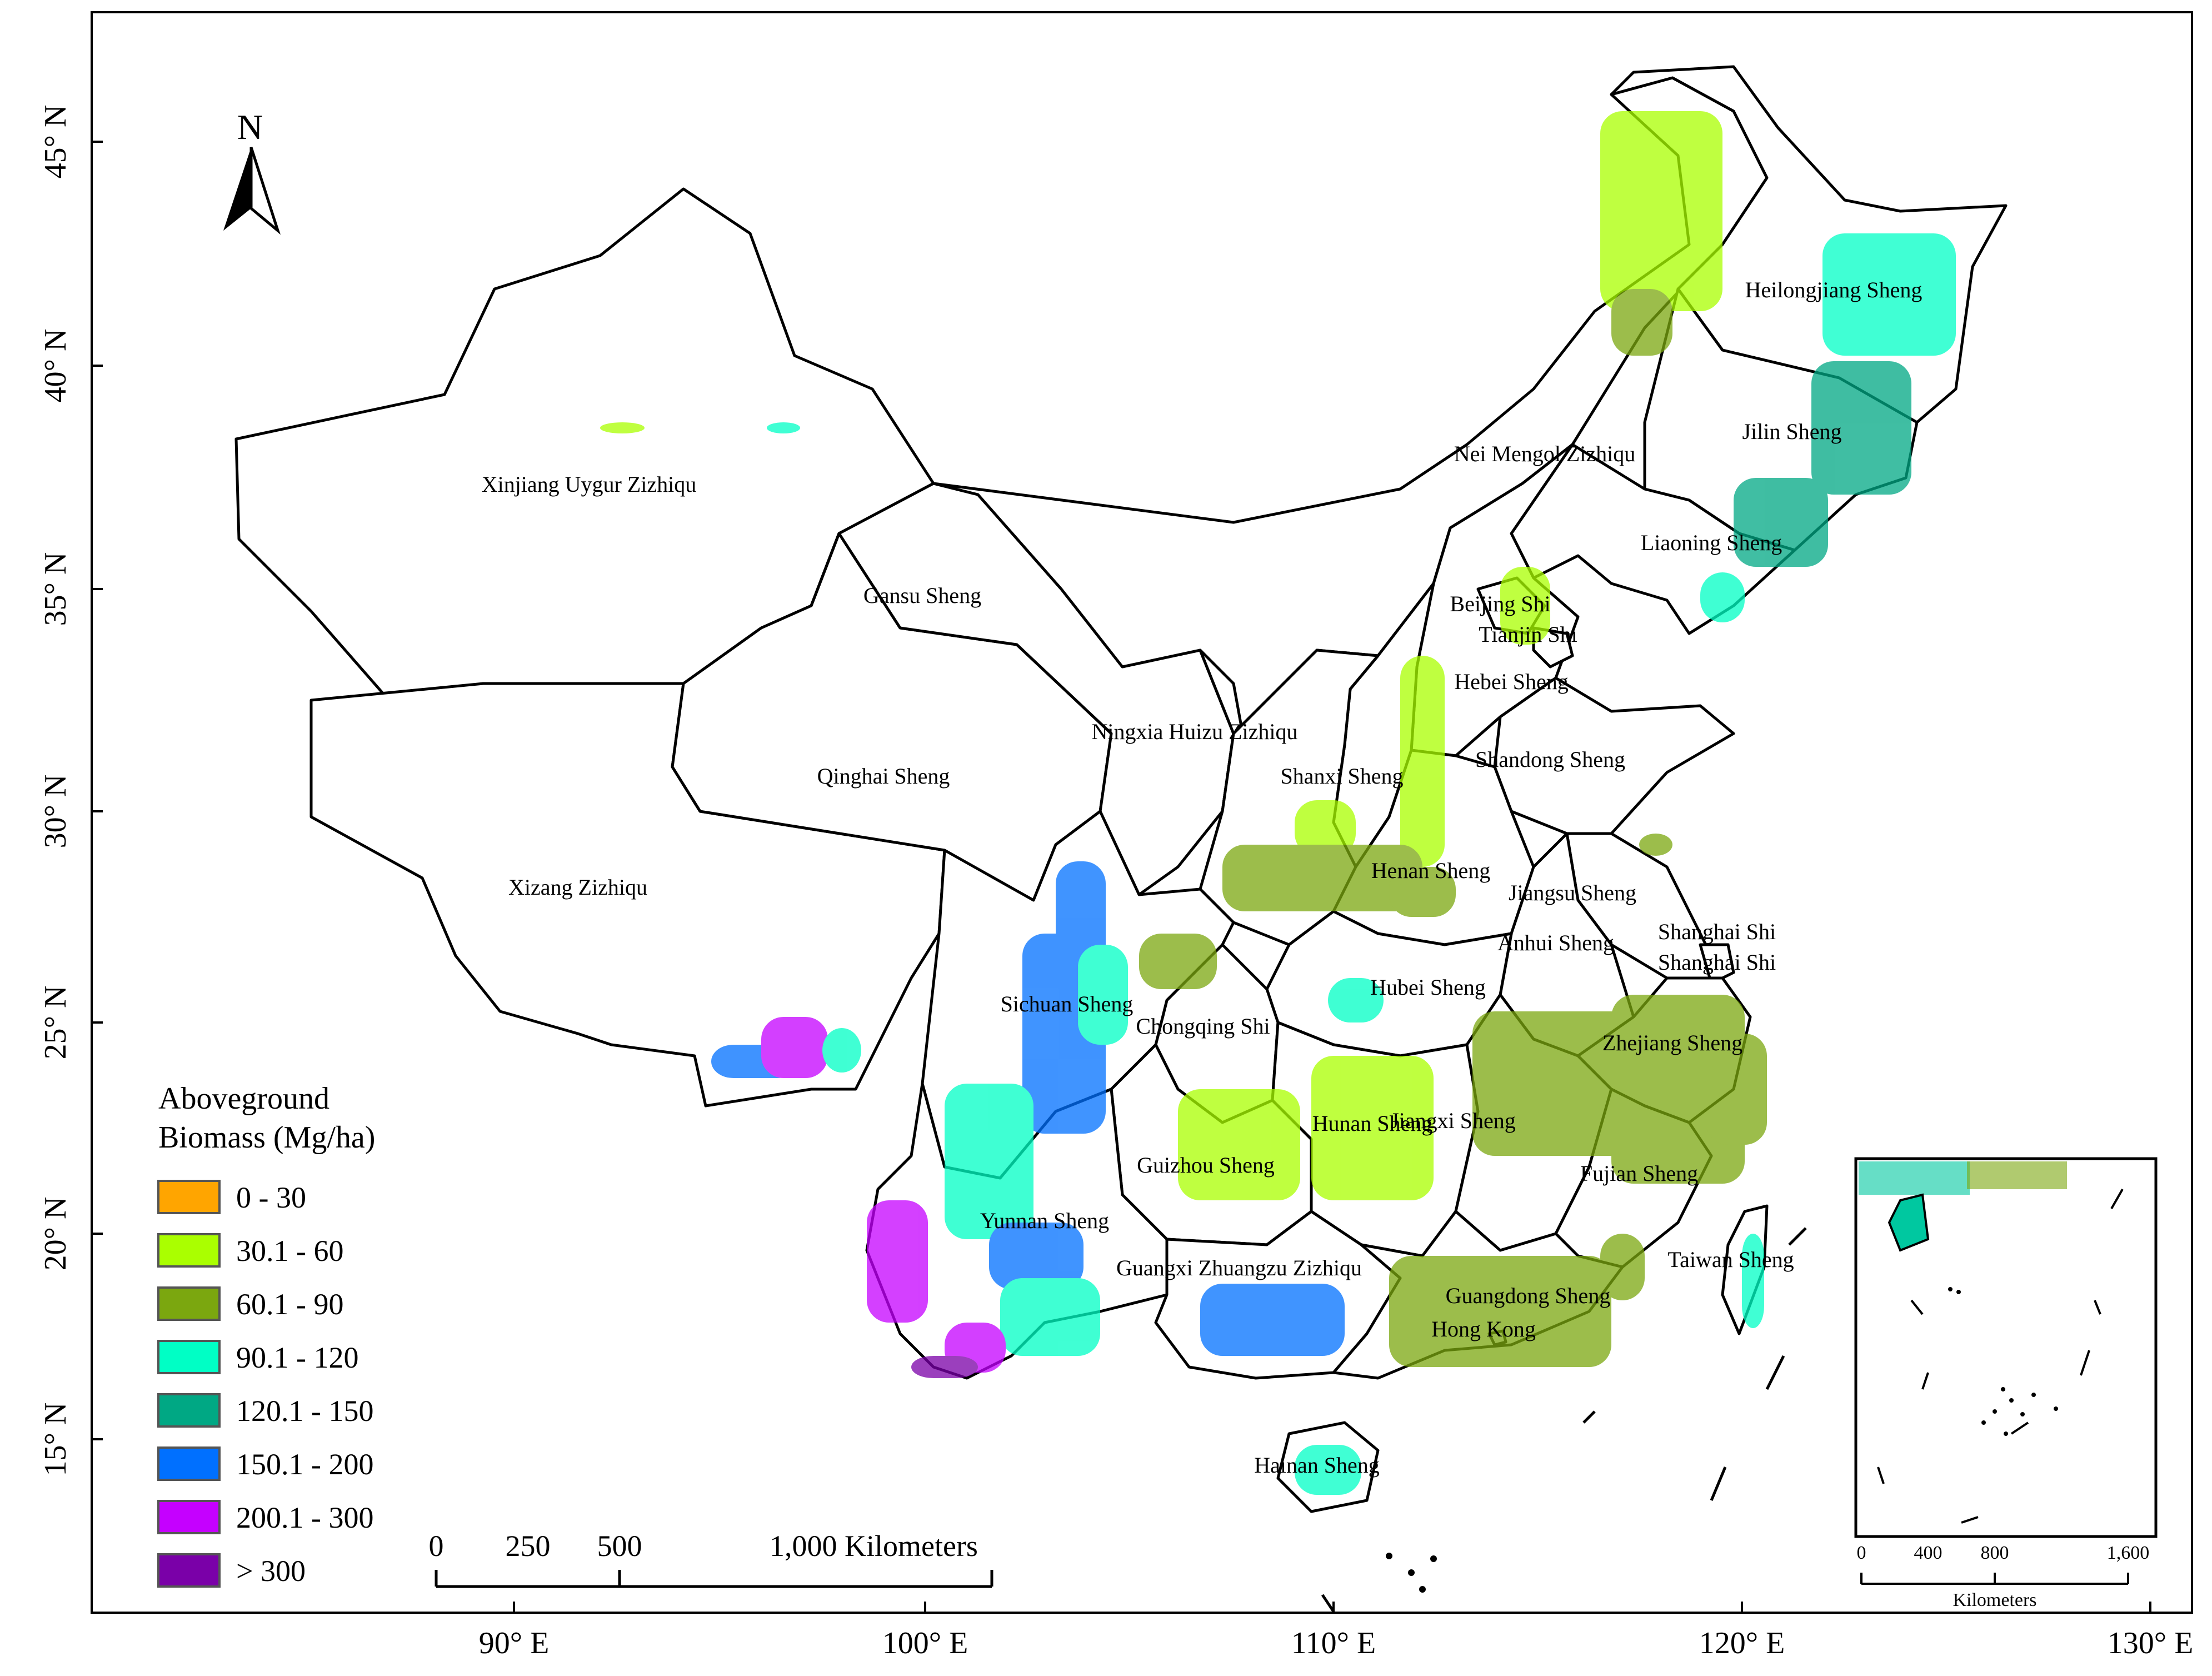 The width and height of the screenshot is (2212, 1676). I want to click on province-label: Shanxi Sheng, so click(1341, 776).